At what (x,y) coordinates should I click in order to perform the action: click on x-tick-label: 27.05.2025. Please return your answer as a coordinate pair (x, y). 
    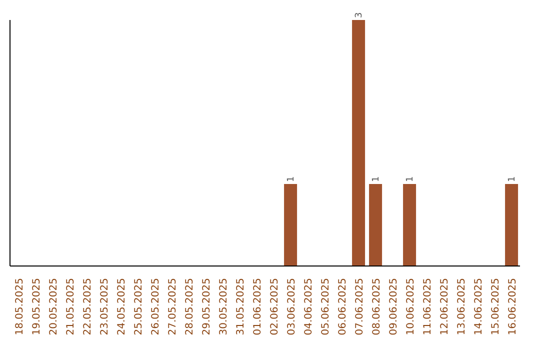
    Looking at the image, I should click on (173, 307).